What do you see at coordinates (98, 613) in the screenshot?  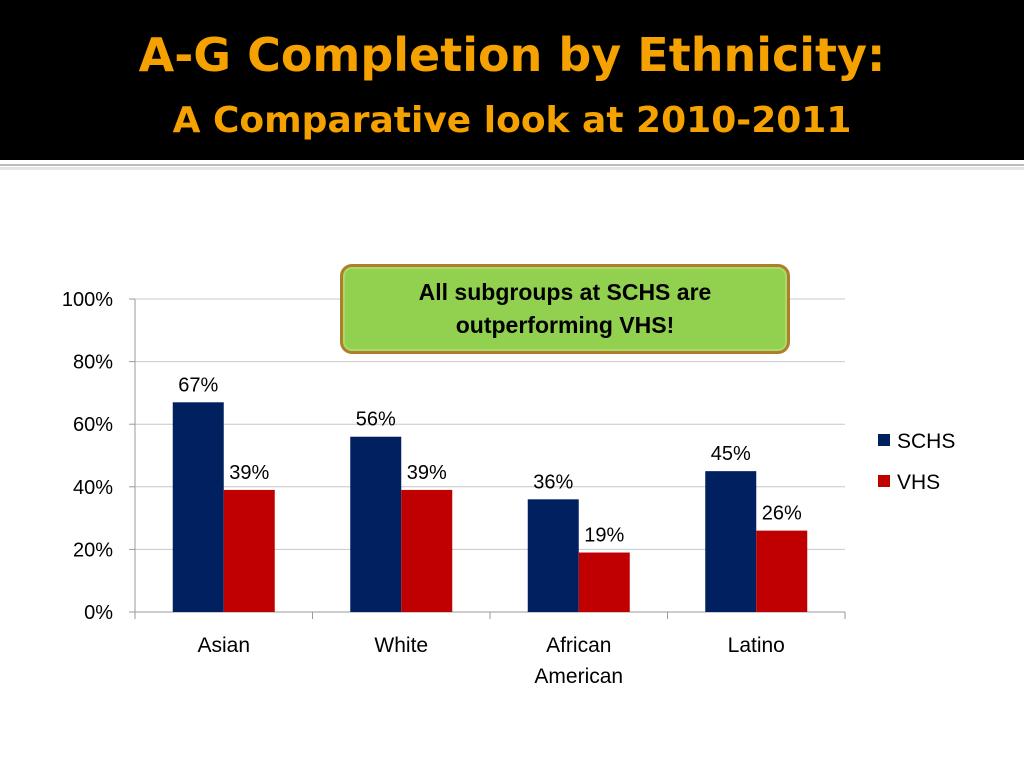 I see `y-tick-label: 0%` at bounding box center [98, 613].